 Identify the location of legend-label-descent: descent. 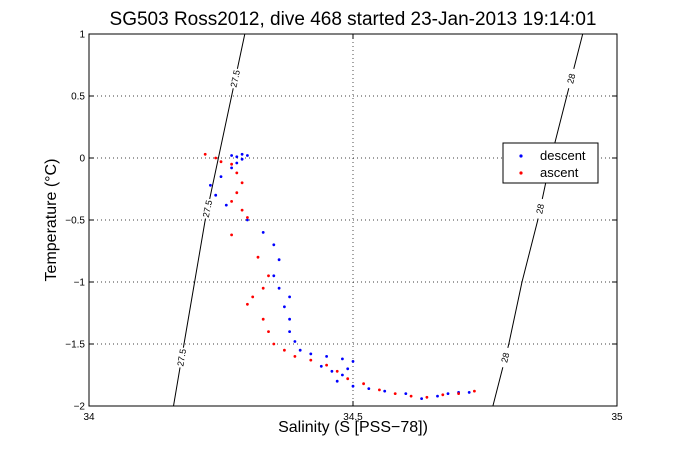
(563, 155).